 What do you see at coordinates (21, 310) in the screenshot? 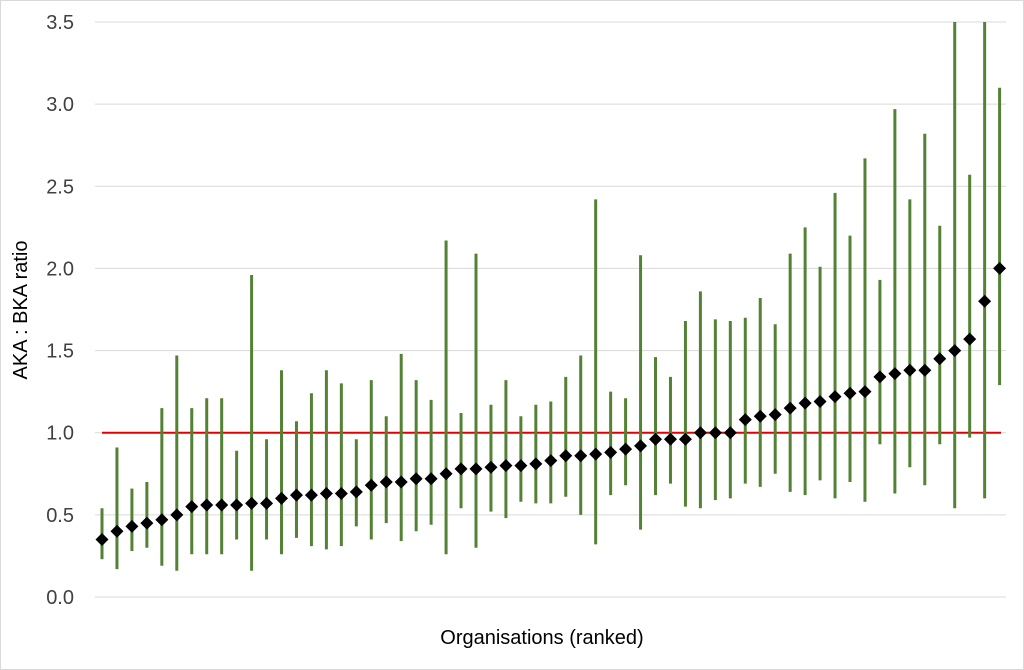
I see `y-axis-title: AKA : BKA ratio` at bounding box center [21, 310].